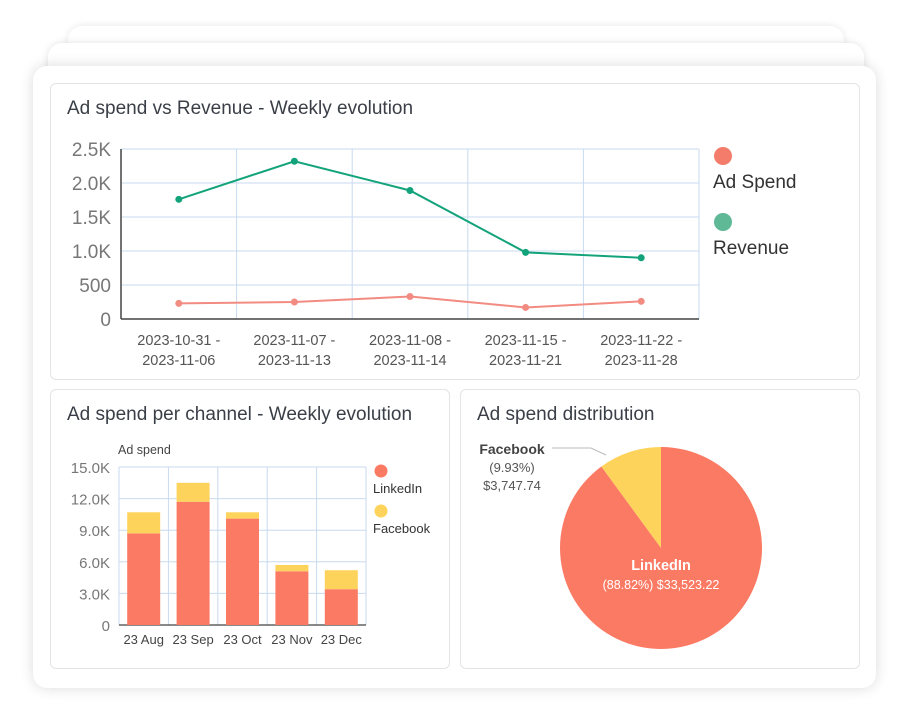  Describe the element at coordinates (409, 361) in the screenshot. I see `x-tick-label: 2023-11-14` at that location.